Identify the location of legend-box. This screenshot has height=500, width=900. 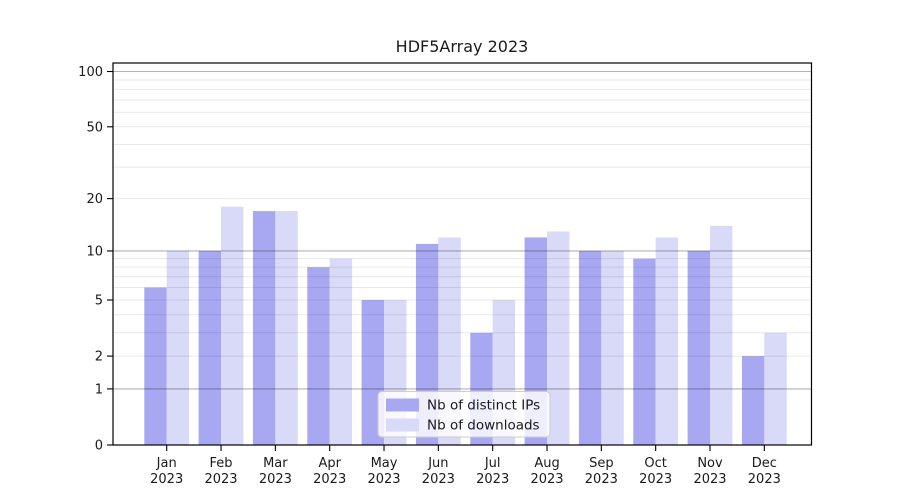
(464, 414).